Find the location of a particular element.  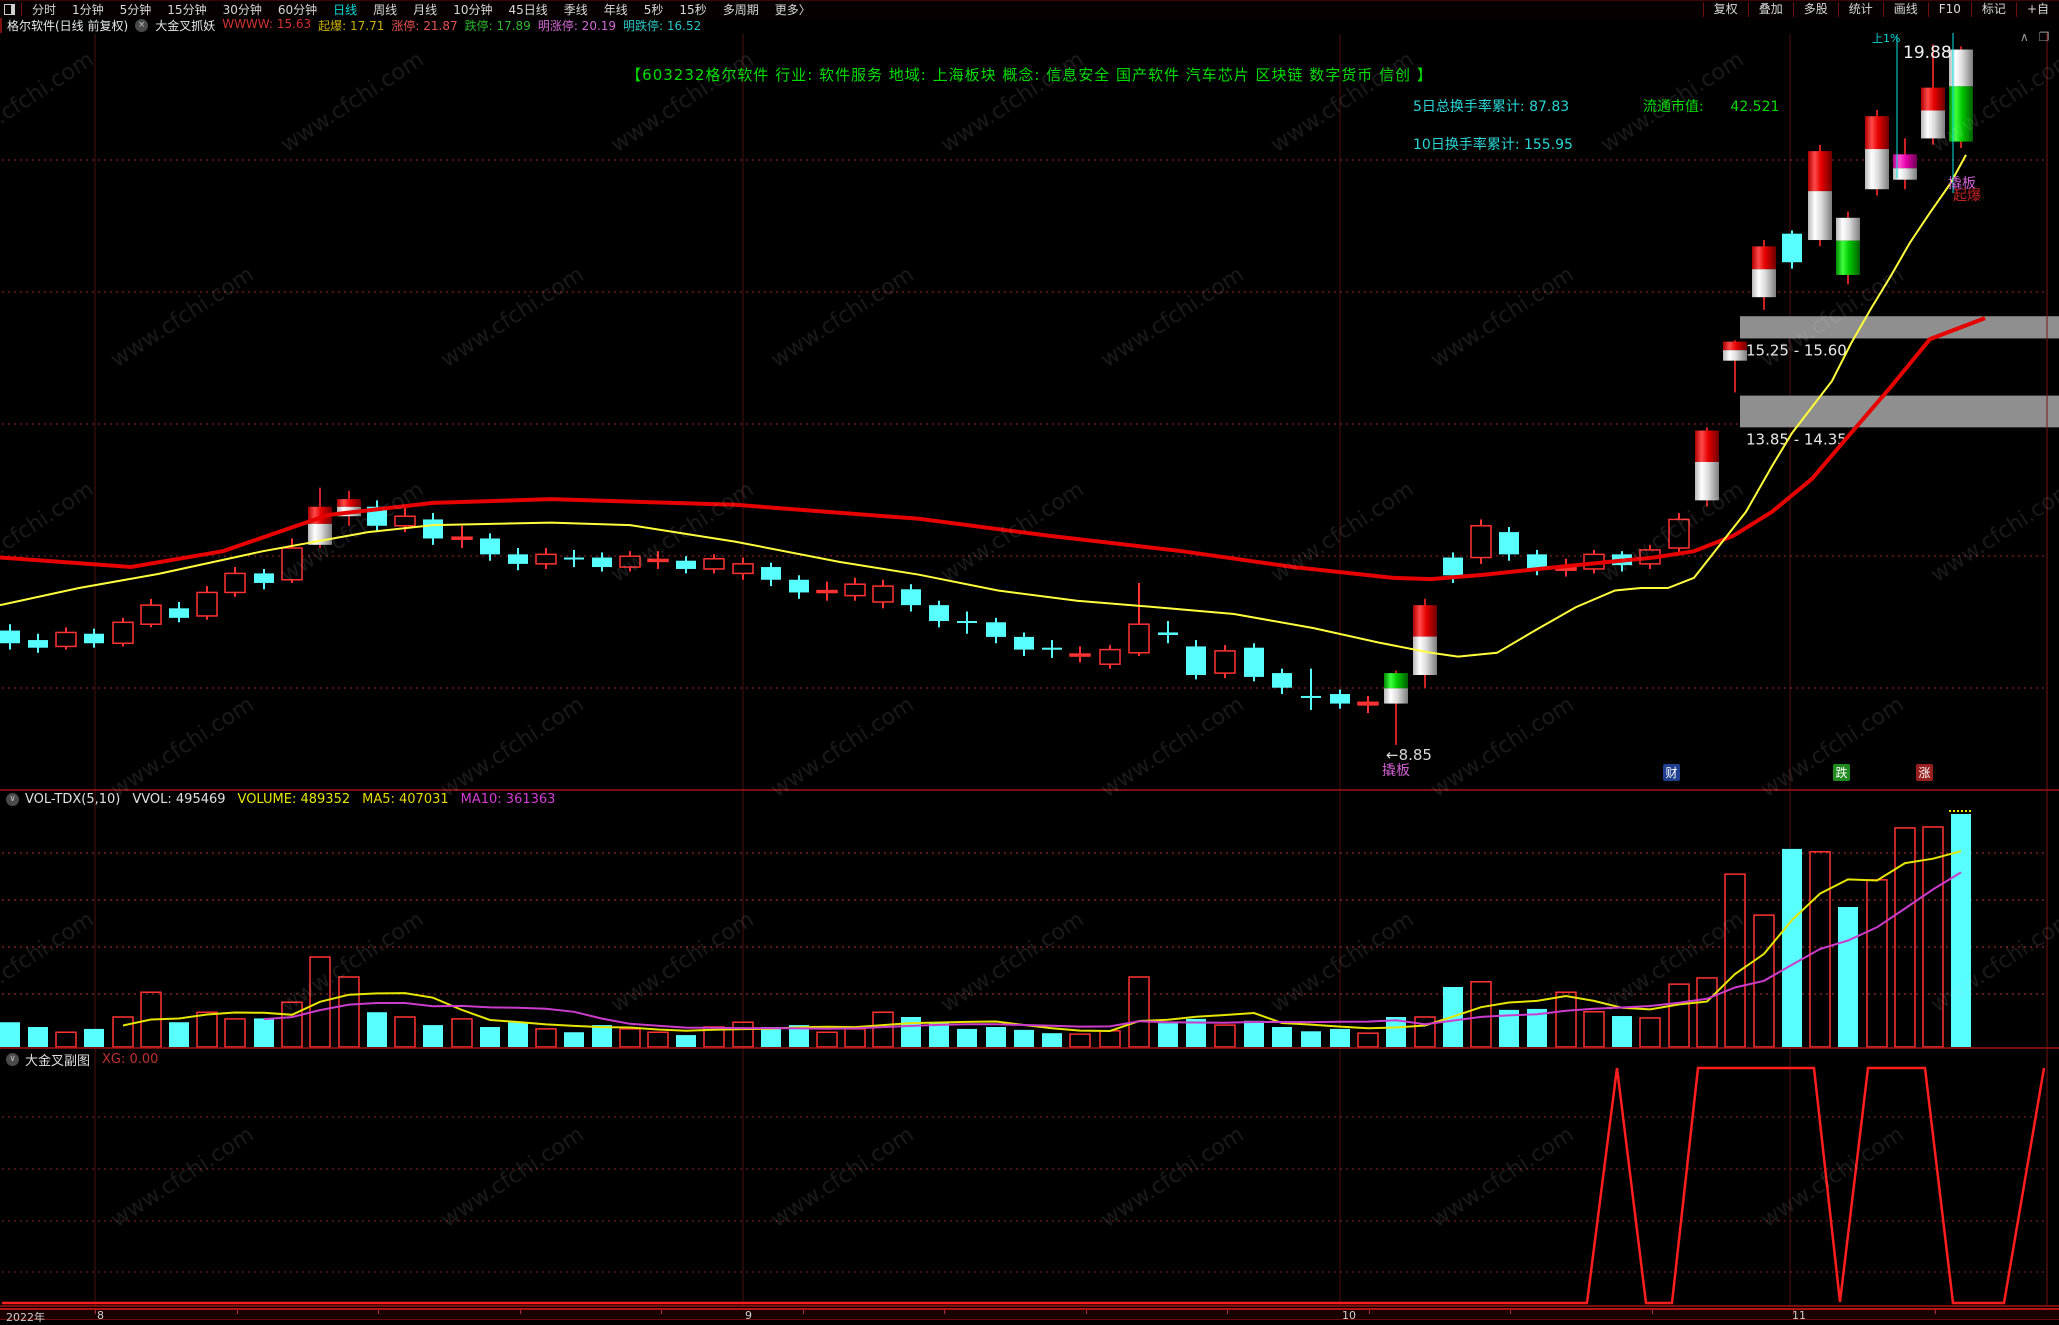

indicator-close-icon: × is located at coordinates (142, 25).